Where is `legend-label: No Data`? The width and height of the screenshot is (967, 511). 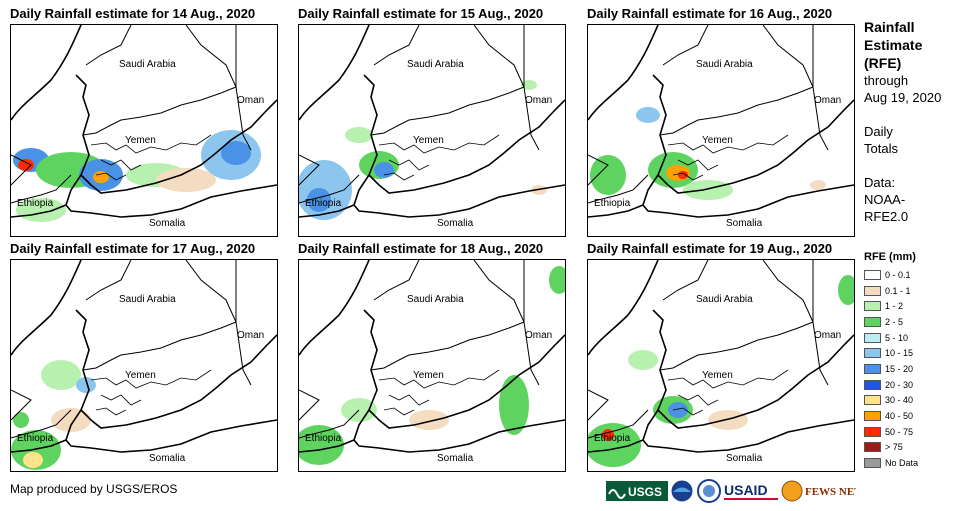 legend-label: No Data is located at coordinates (902, 463).